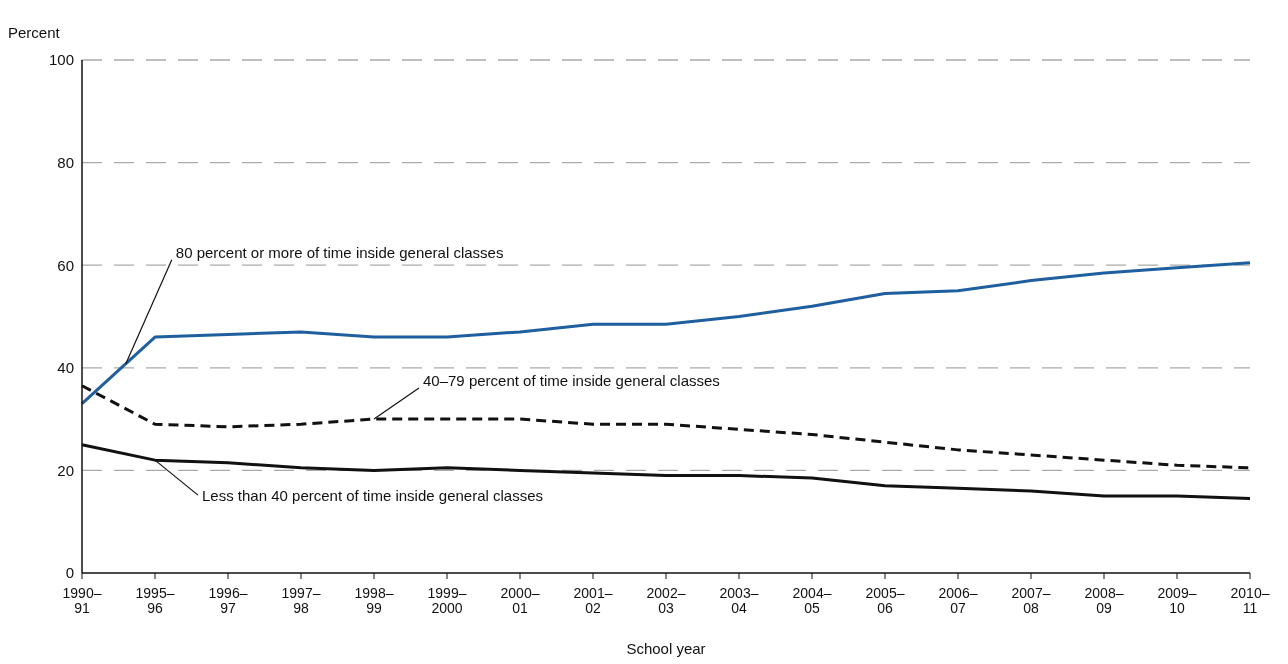 This screenshot has height=664, width=1288. Describe the element at coordinates (65, 265) in the screenshot. I see `y-tick-label: 60` at that location.